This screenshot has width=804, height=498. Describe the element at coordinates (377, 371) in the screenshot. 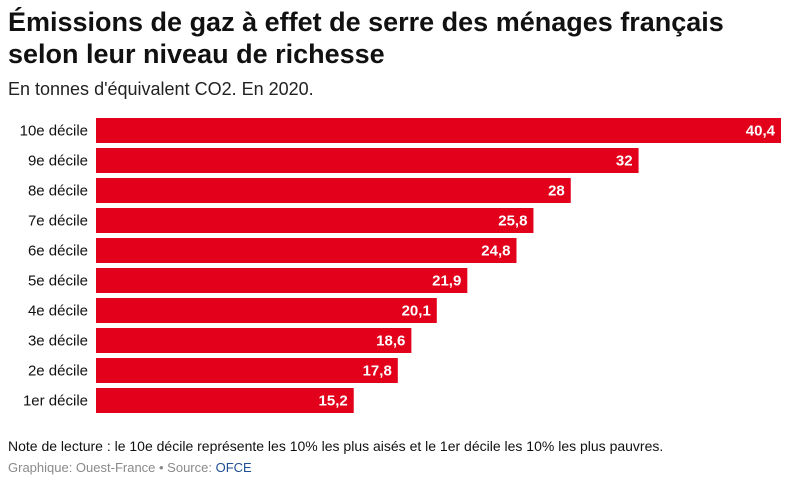

I see `bar-value-label: 17,8` at that location.